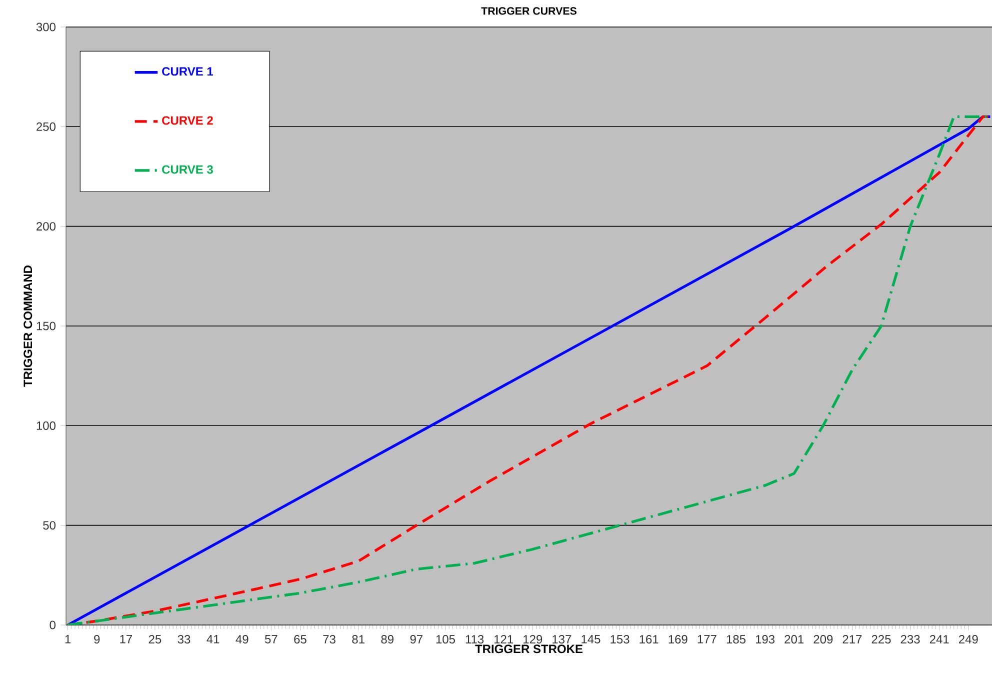  What do you see at coordinates (187, 169) in the screenshot?
I see `legend-label: CURVE 3` at bounding box center [187, 169].